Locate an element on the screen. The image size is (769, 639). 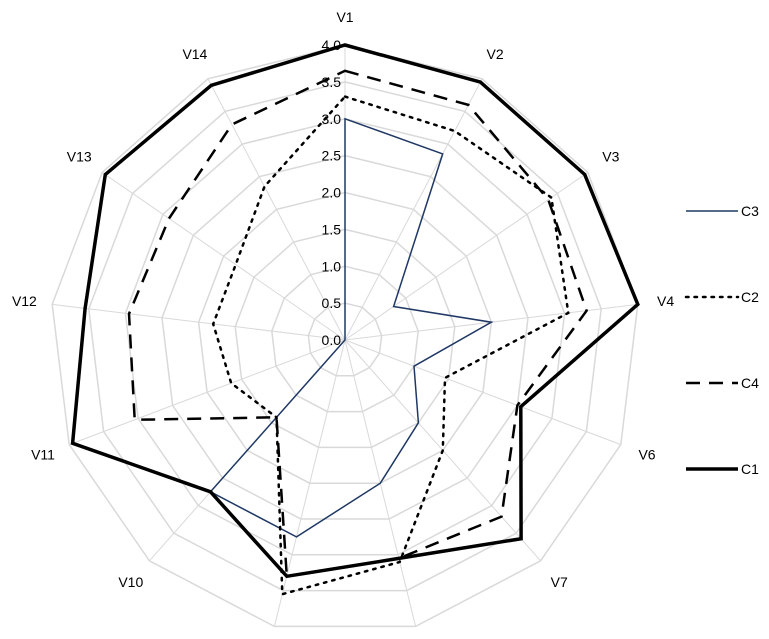
spoke-v2 is located at coordinates (413, 209).